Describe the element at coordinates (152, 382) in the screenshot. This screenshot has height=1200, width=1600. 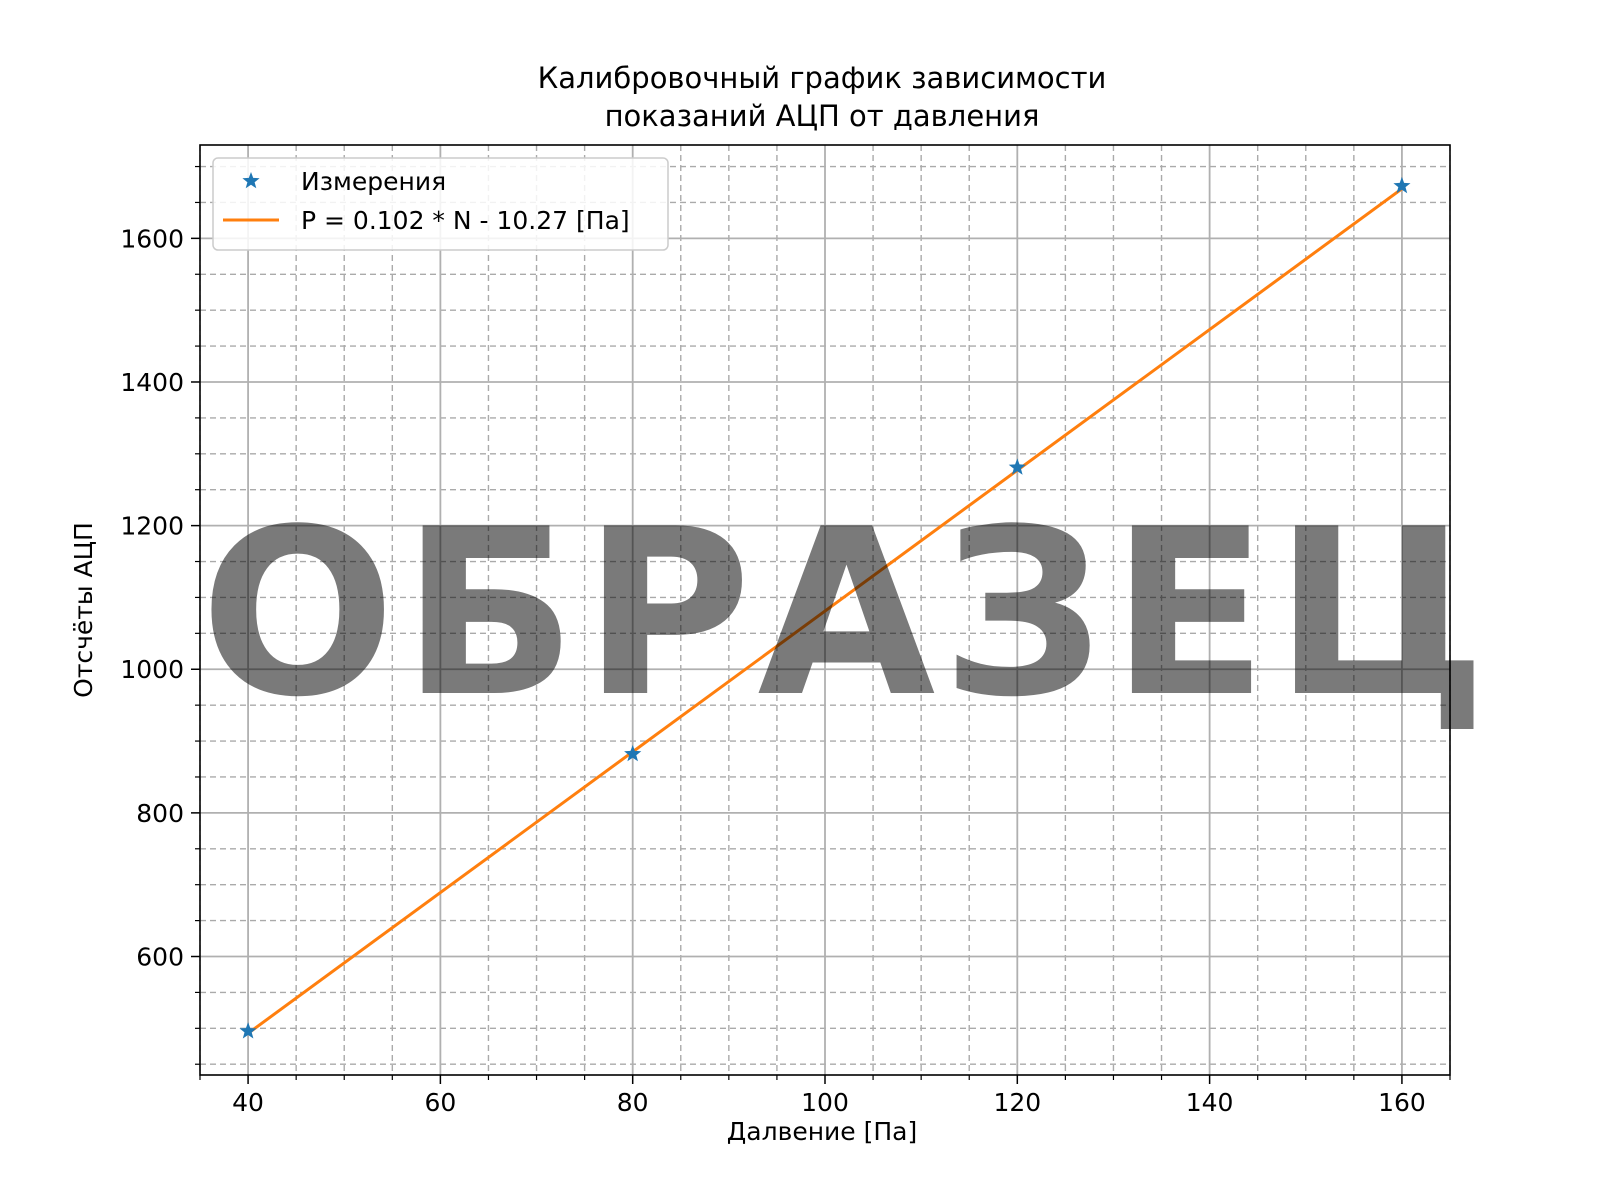
I see `y-tick-label: 1400` at that location.